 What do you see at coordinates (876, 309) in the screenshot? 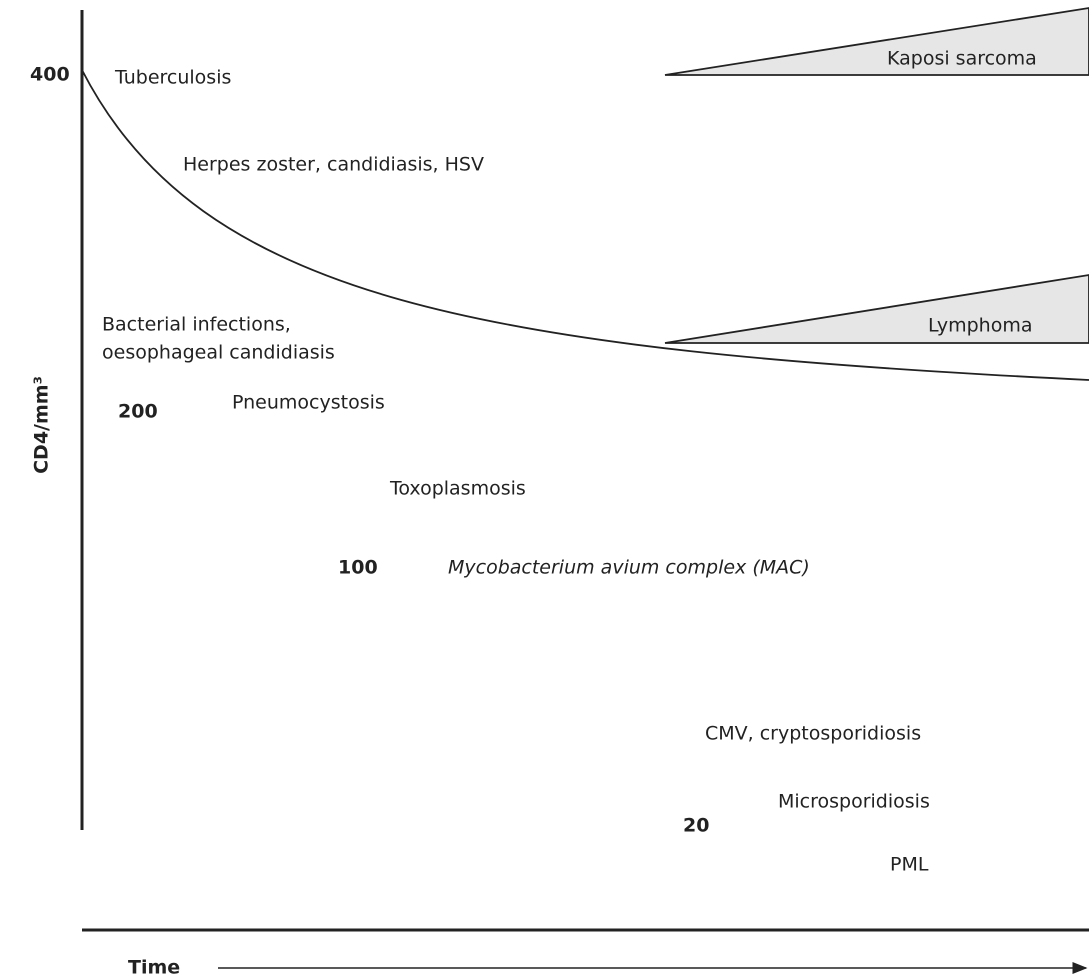
I see `lymphoma-band` at bounding box center [876, 309].